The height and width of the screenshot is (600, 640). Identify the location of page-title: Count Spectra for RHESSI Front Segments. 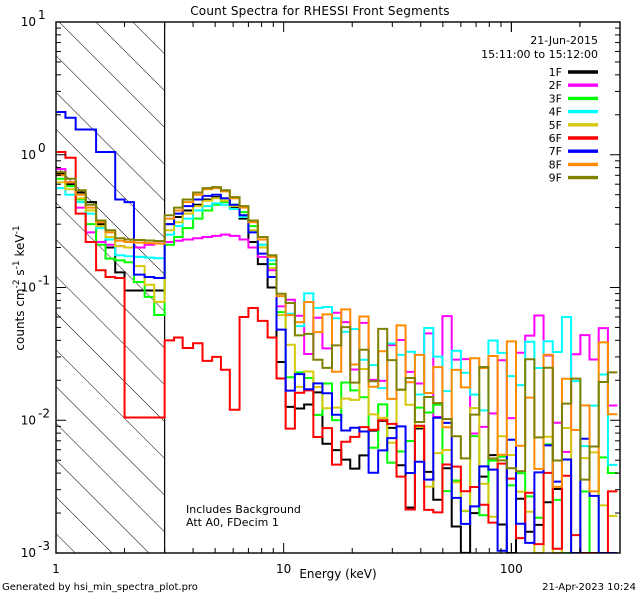
(320, 11).